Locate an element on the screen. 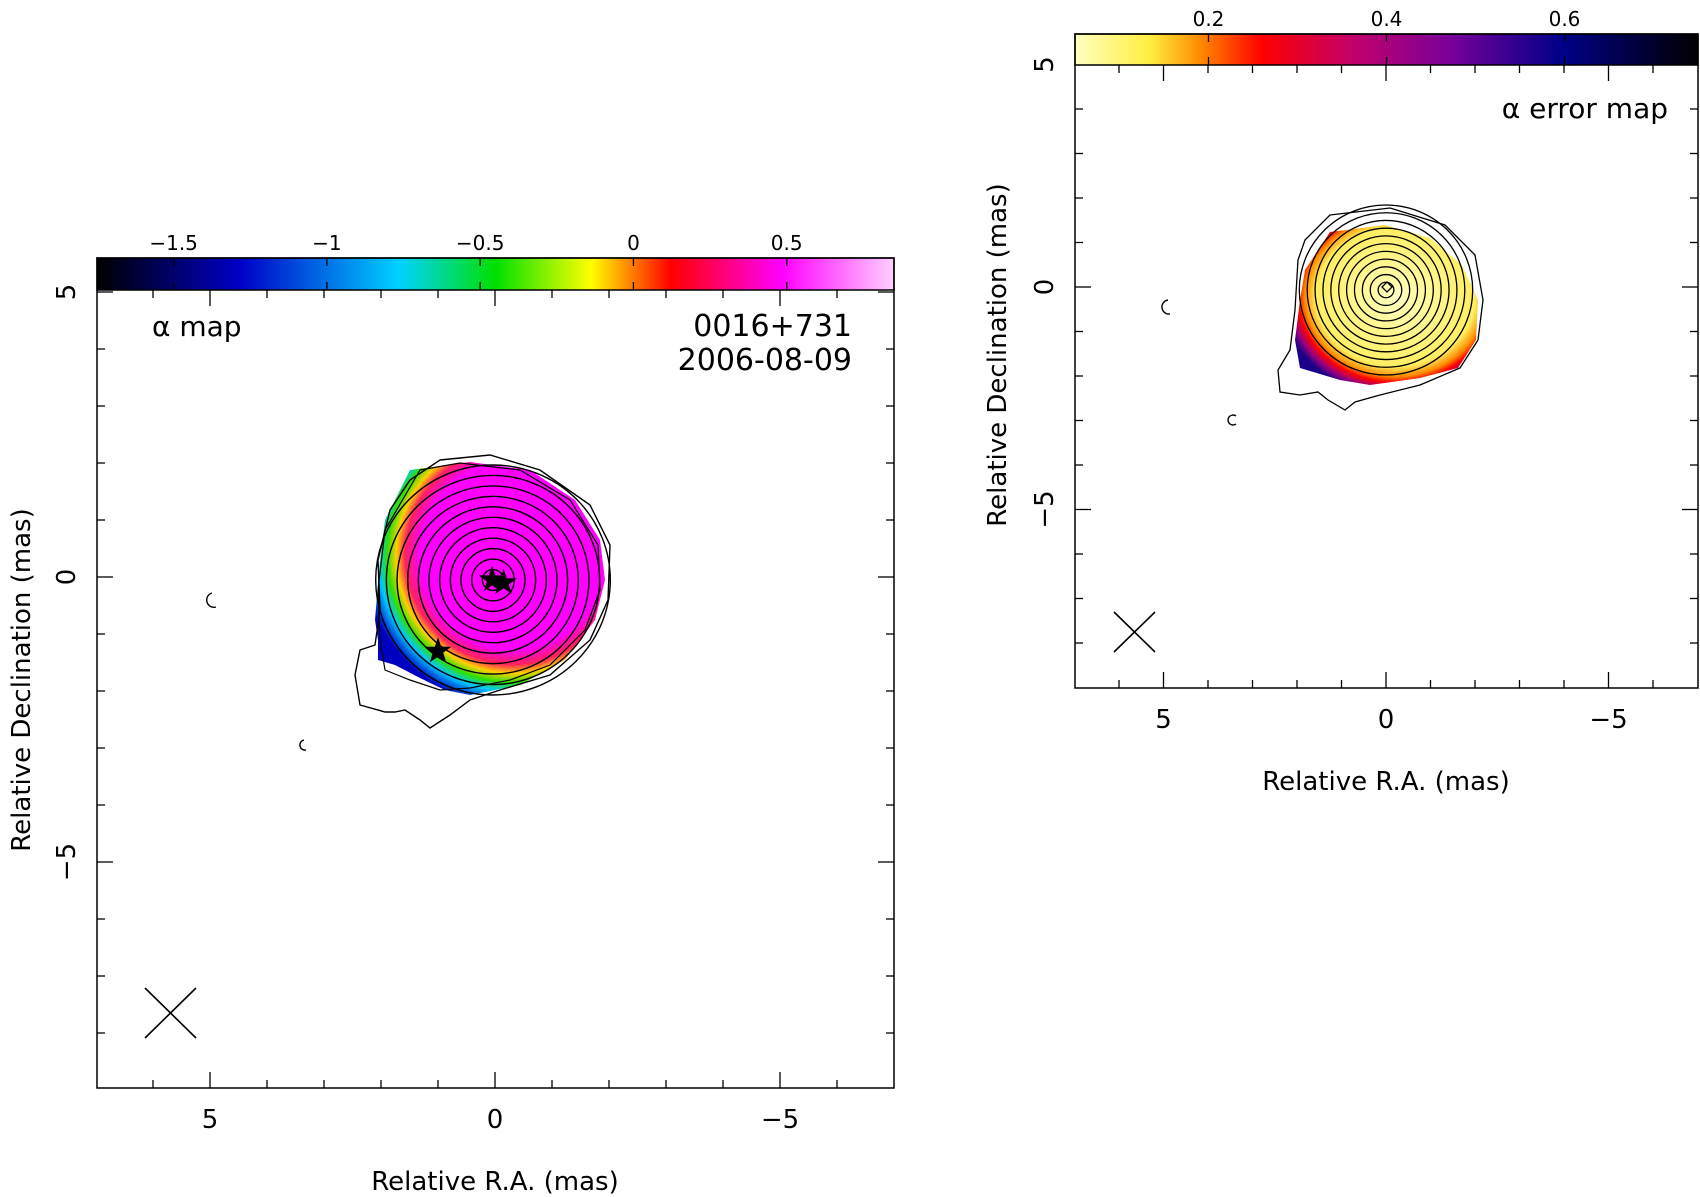 This screenshot has width=1700, height=1197. colorbar-tick-label: −1.5 is located at coordinates (173, 243).